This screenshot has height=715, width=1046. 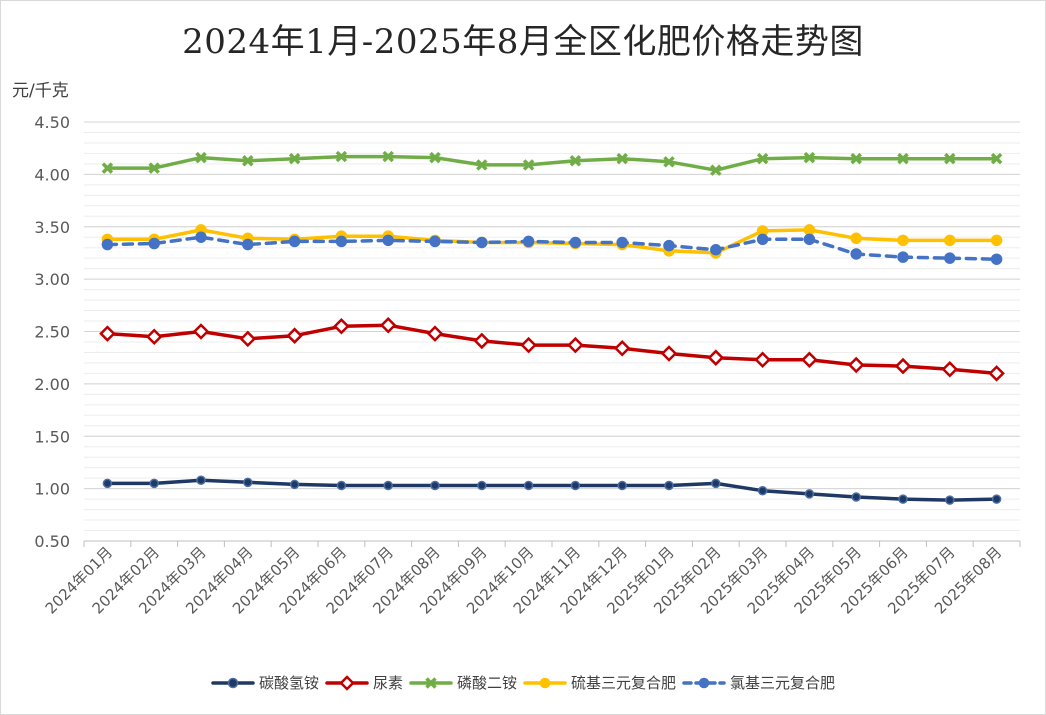 I want to click on y-tick-label: 3.00, so click(x=52, y=279).